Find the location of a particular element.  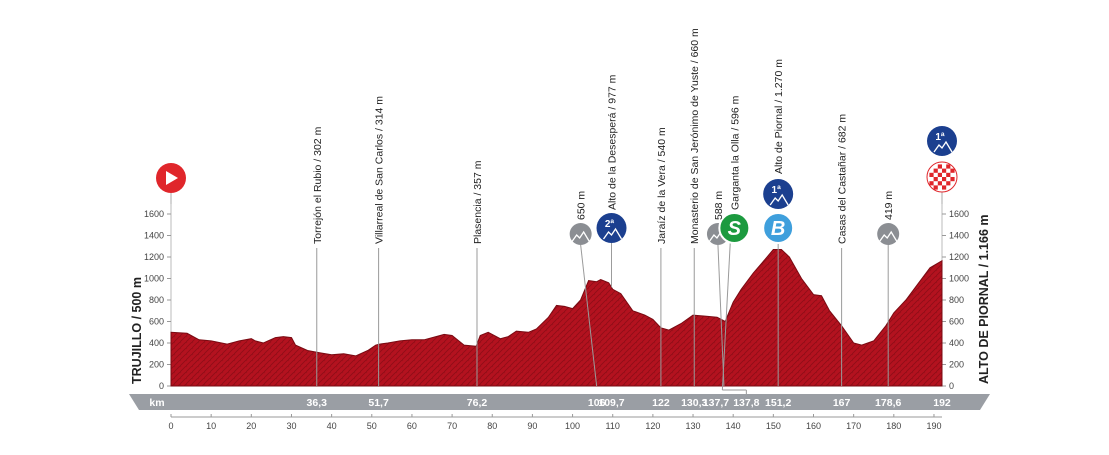

cat1-climb-label: Alto de Piornal / 1.270 m is located at coordinates (779, 116).